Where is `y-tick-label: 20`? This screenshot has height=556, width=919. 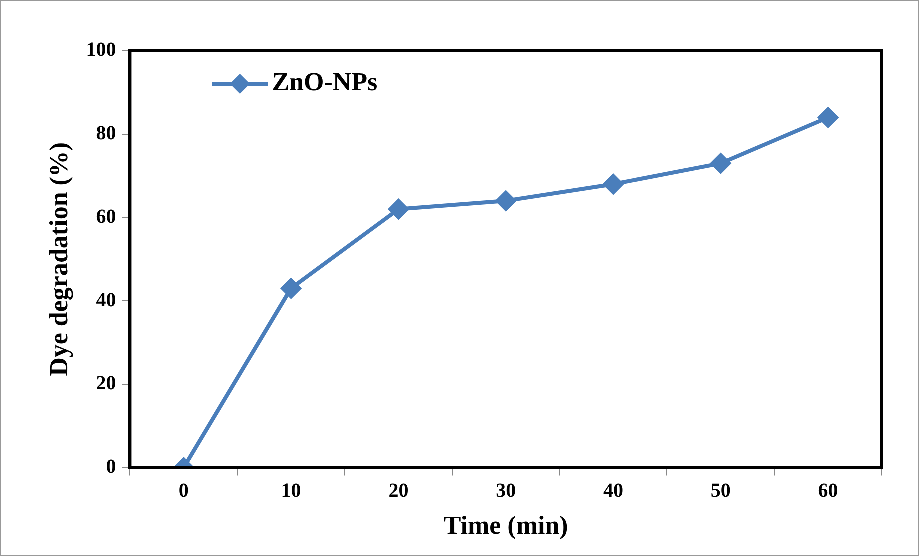
y-tick-label: 20 is located at coordinates (106, 383).